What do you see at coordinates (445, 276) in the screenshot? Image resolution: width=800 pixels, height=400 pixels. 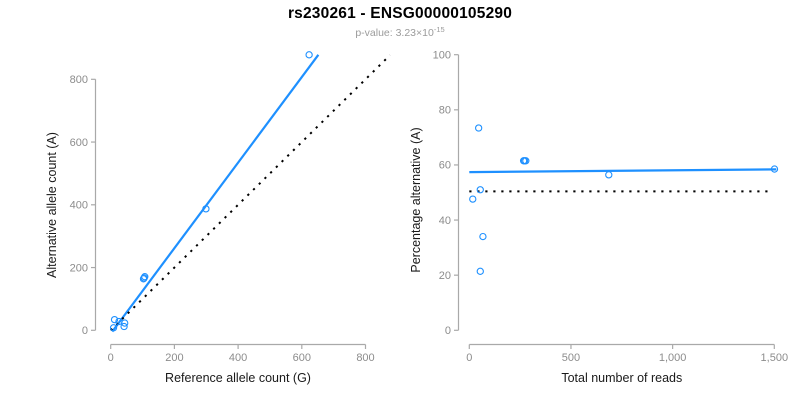 I see `y-tick-label: 20` at bounding box center [445, 276].